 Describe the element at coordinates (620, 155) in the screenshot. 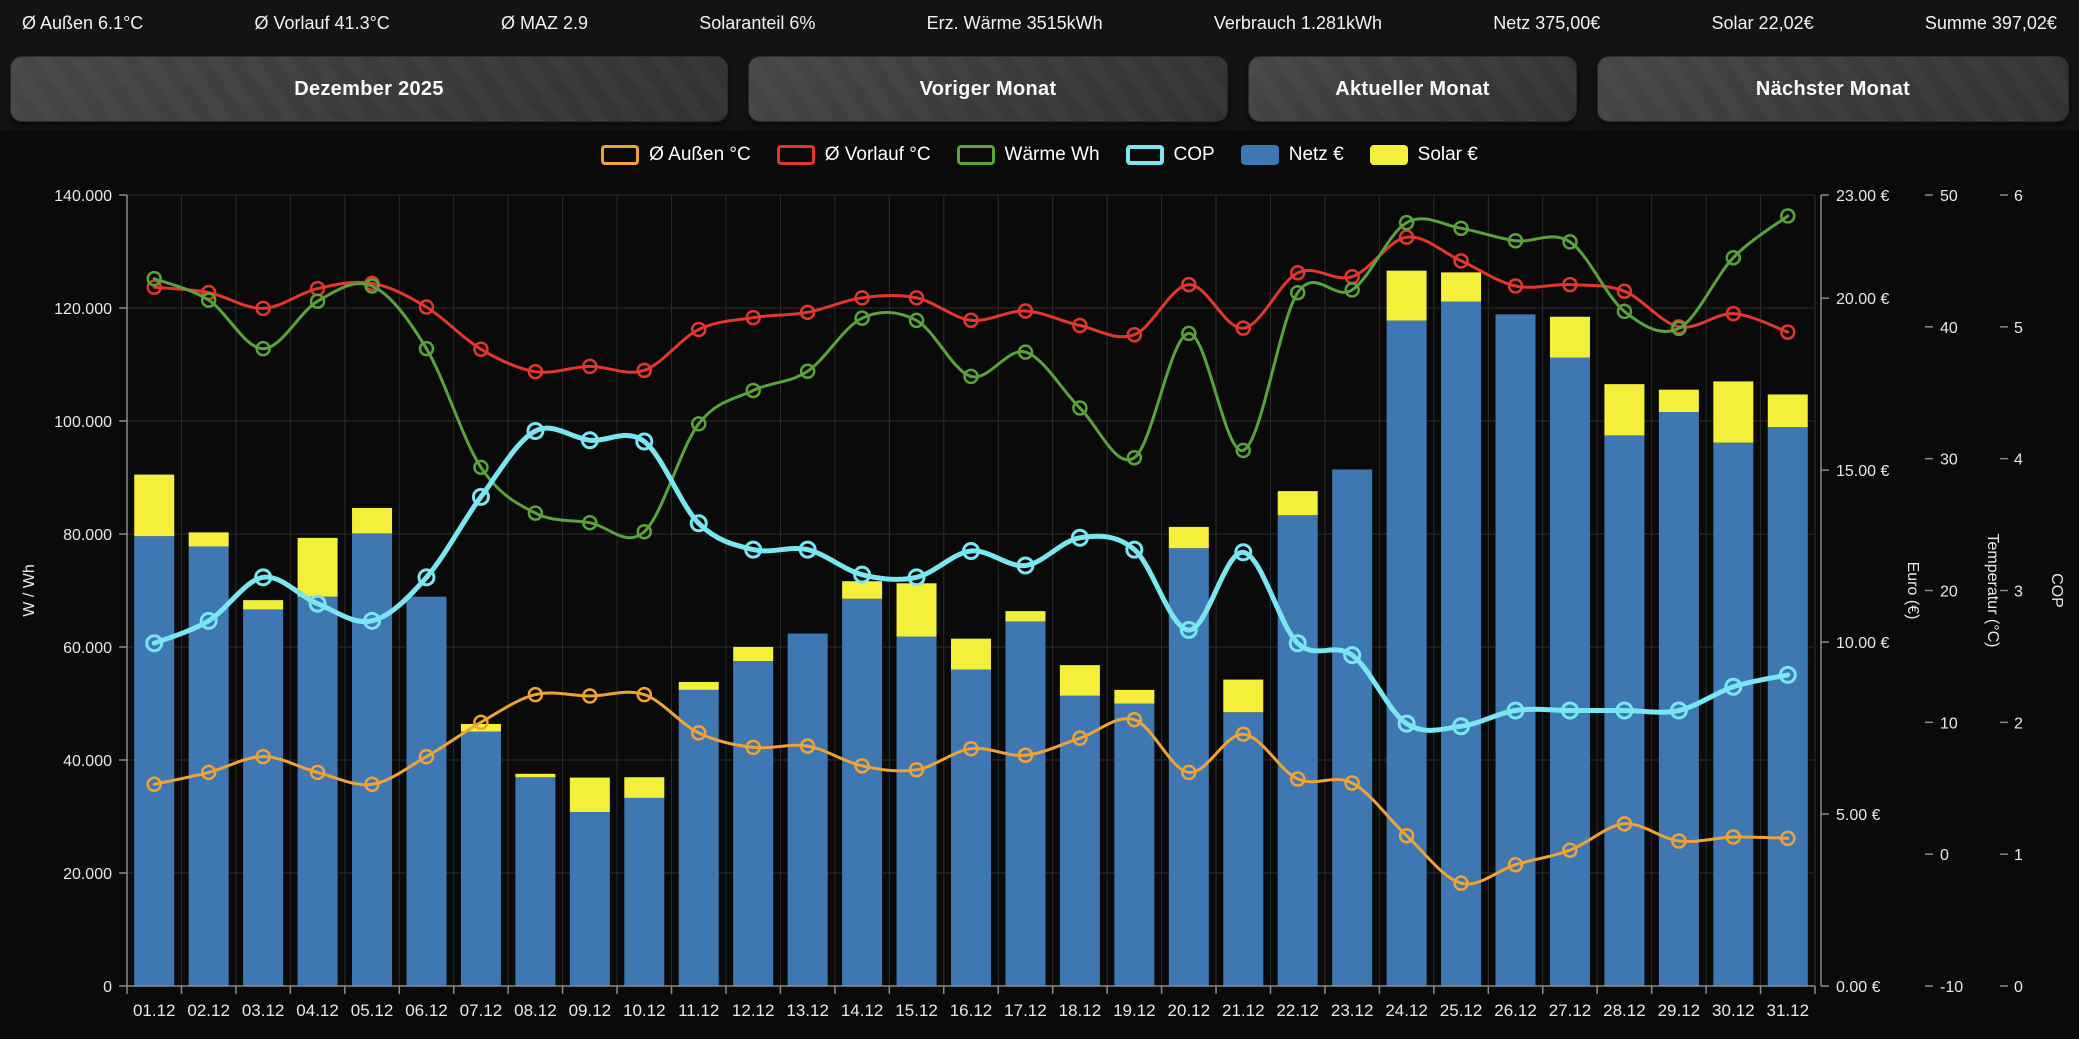

I see `legend-outline-swatch` at that location.